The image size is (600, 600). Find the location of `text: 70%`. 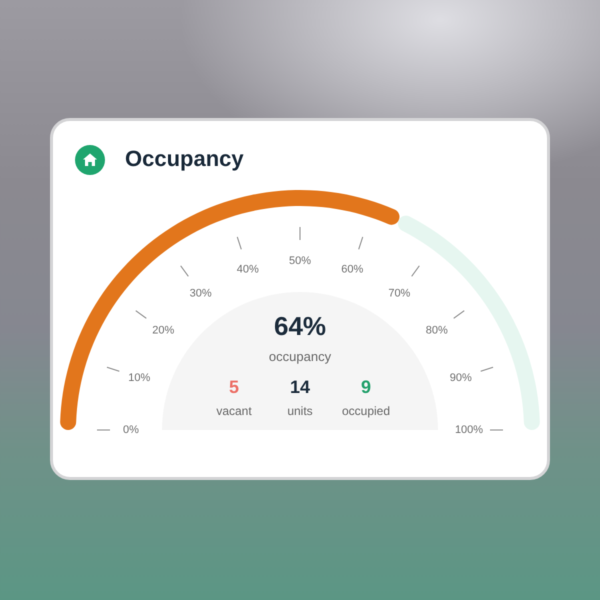

text: 70% is located at coordinates (399, 293).